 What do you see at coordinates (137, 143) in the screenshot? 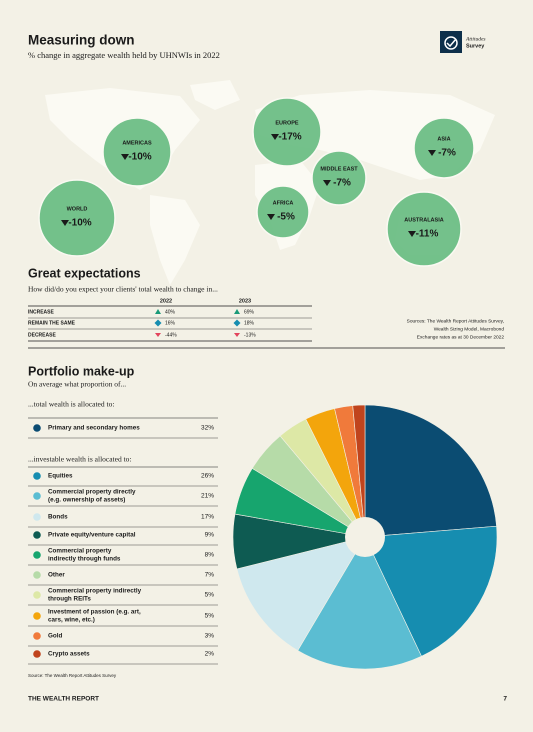
I see `region-name: AMERICAS` at bounding box center [137, 143].